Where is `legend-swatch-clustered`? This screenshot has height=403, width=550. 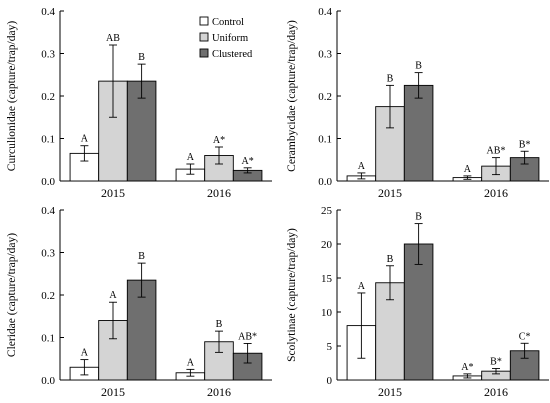
legend-swatch-clustered is located at coordinates (204, 53).